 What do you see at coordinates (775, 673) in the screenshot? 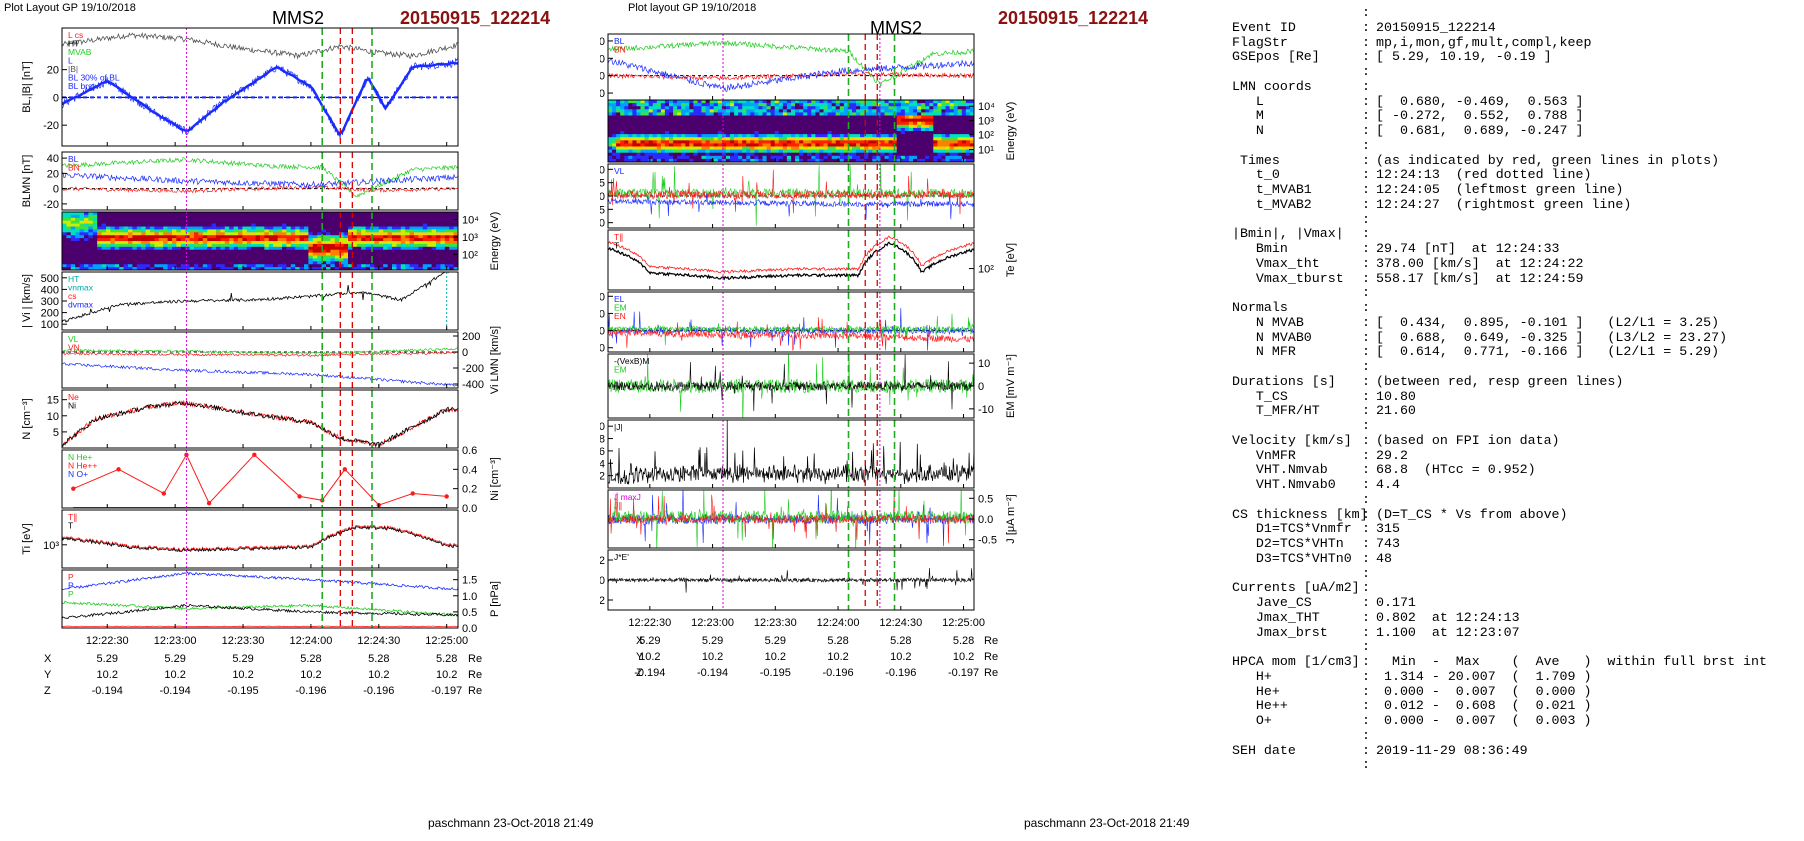
I see `position-value: -0.195` at bounding box center [775, 673].